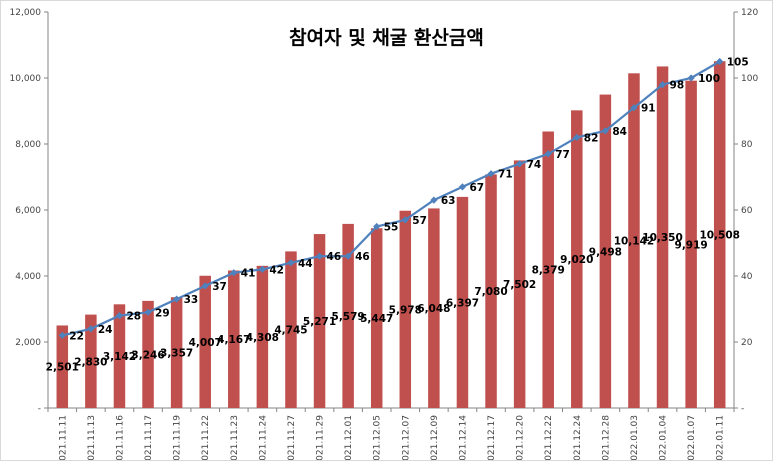  Describe the element at coordinates (178, 437) in the screenshot. I see `x-tick-label: 2021.11.19` at that location.